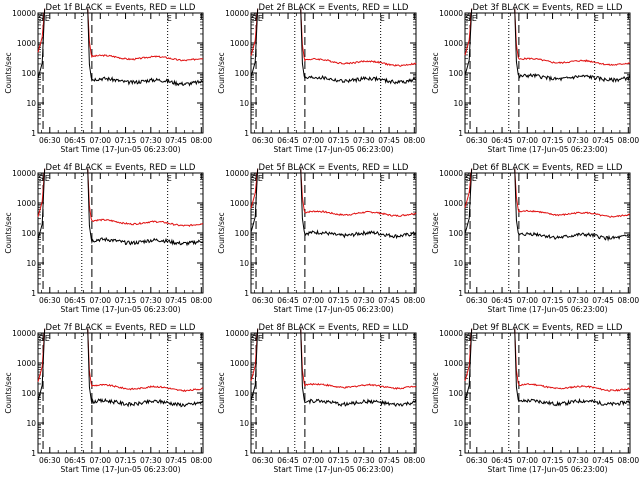  Describe the element at coordinates (548, 168) in the screenshot. I see `chart-title: Det 6f BLACK = Events, RED = LLD` at that location.